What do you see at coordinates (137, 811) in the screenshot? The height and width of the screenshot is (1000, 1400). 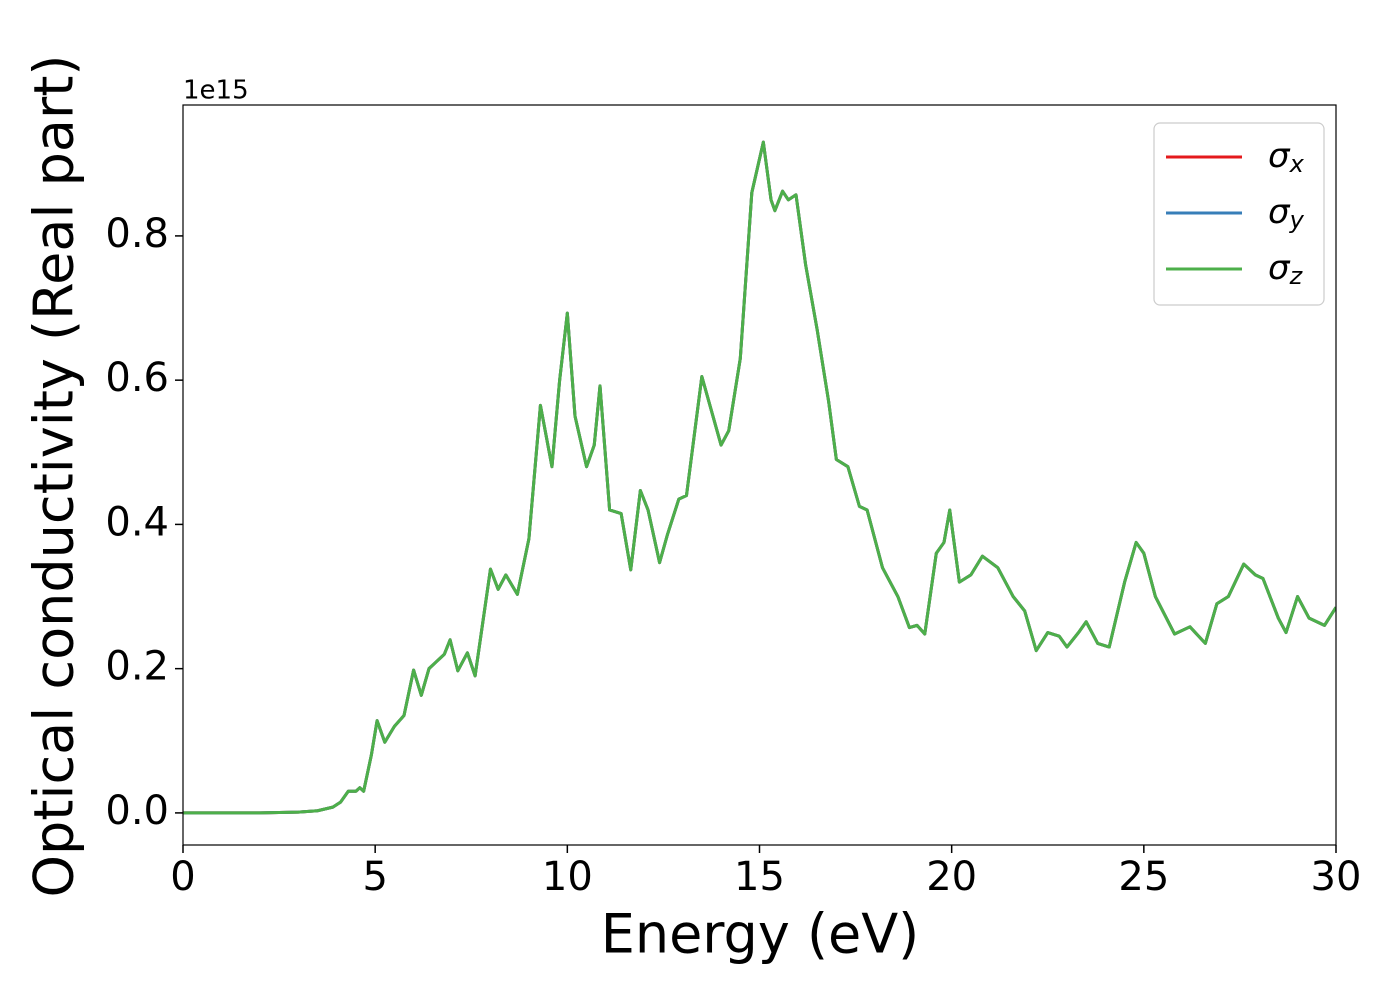 I see `y-tick-label: 0.0` at bounding box center [137, 811].